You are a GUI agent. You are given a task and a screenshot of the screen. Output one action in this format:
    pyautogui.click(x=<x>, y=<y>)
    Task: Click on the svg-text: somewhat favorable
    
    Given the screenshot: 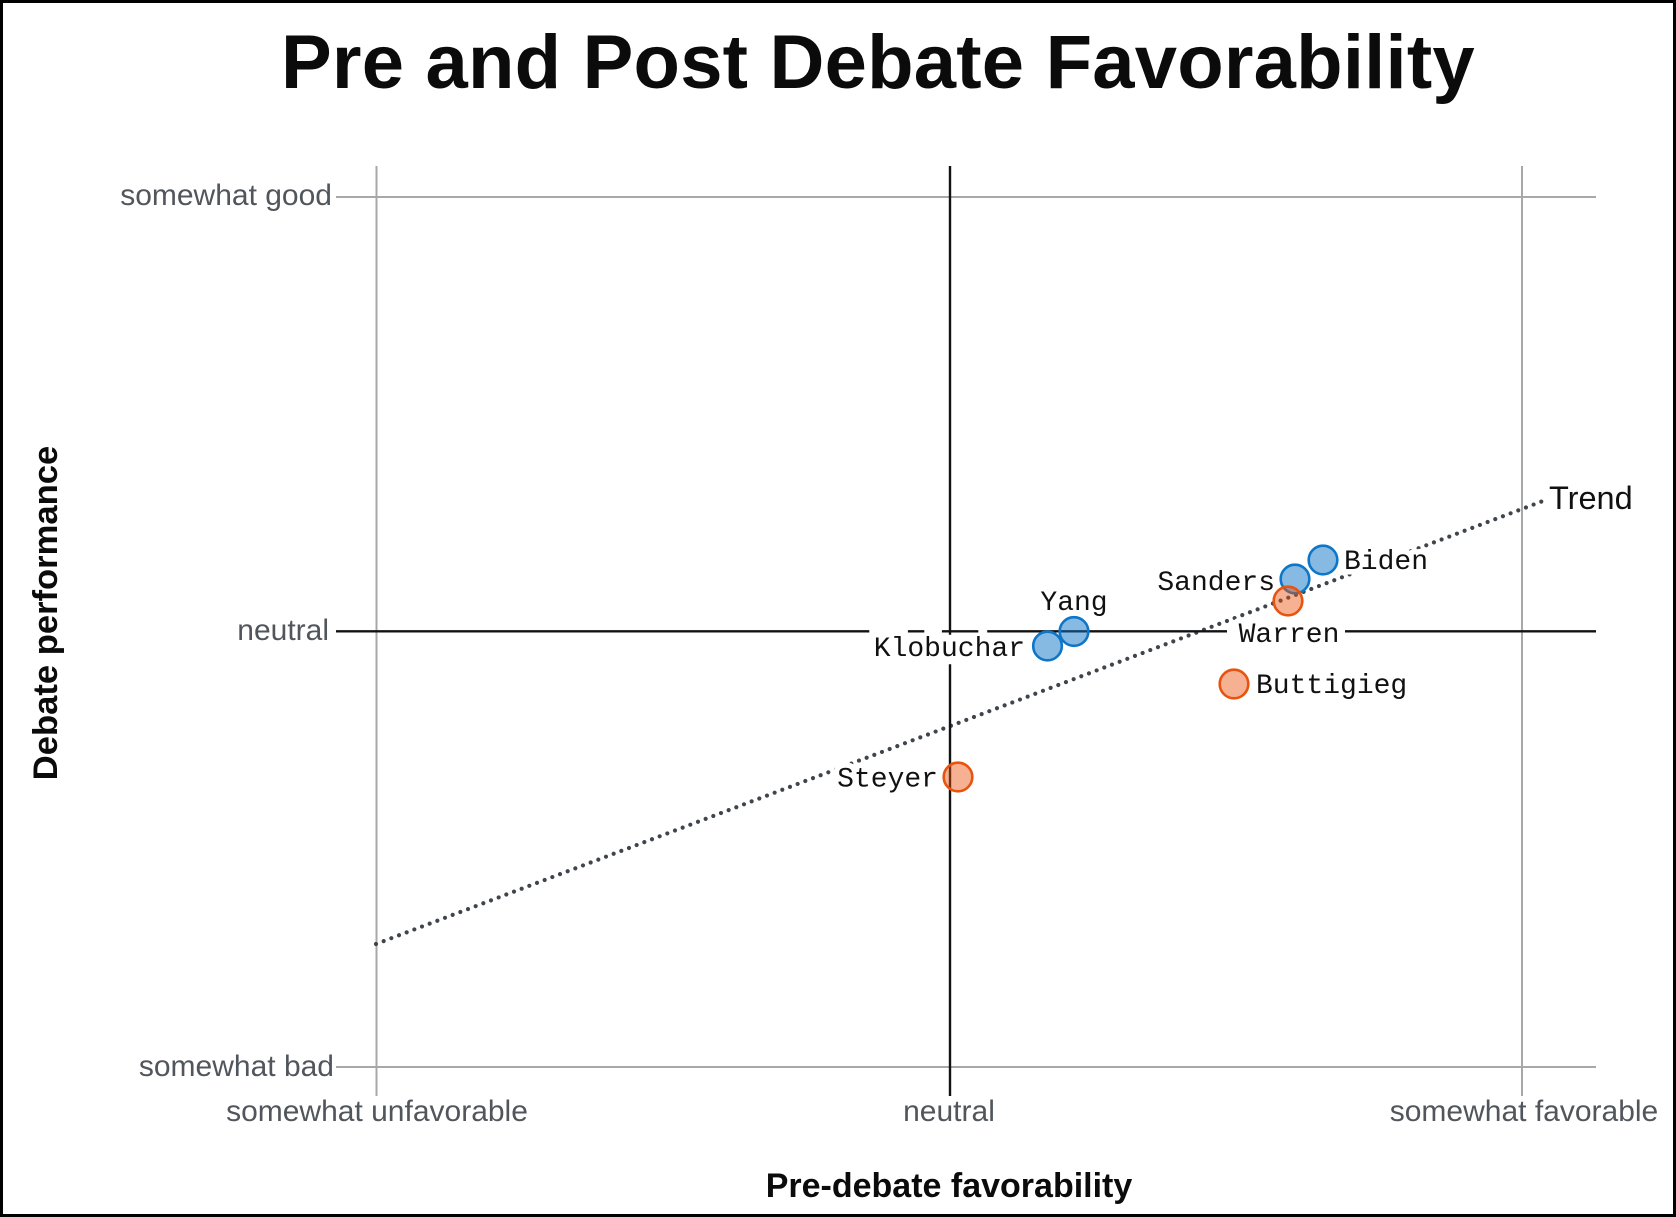 What is the action you would take?
    pyautogui.click(x=1524, y=1111)
    